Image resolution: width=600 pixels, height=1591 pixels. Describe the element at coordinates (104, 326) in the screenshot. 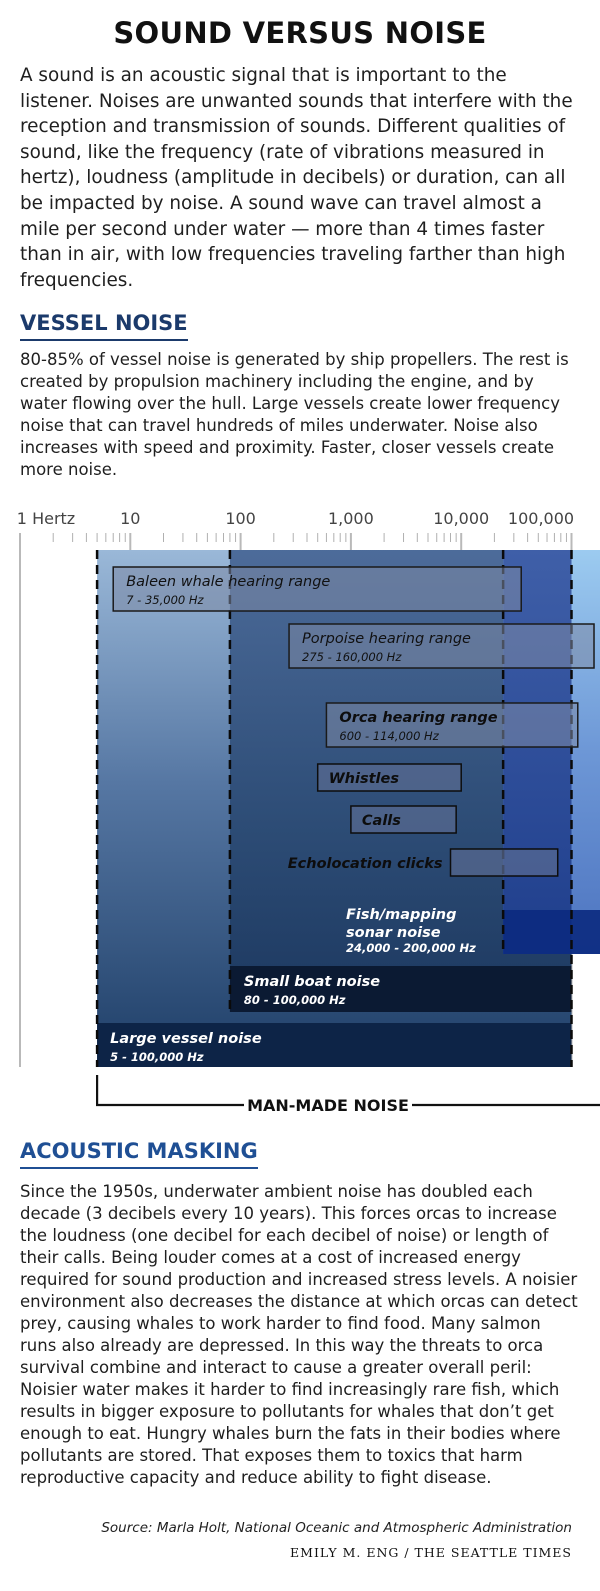

I see `vessel-noise-heading: VESSEL NOISE` at that location.